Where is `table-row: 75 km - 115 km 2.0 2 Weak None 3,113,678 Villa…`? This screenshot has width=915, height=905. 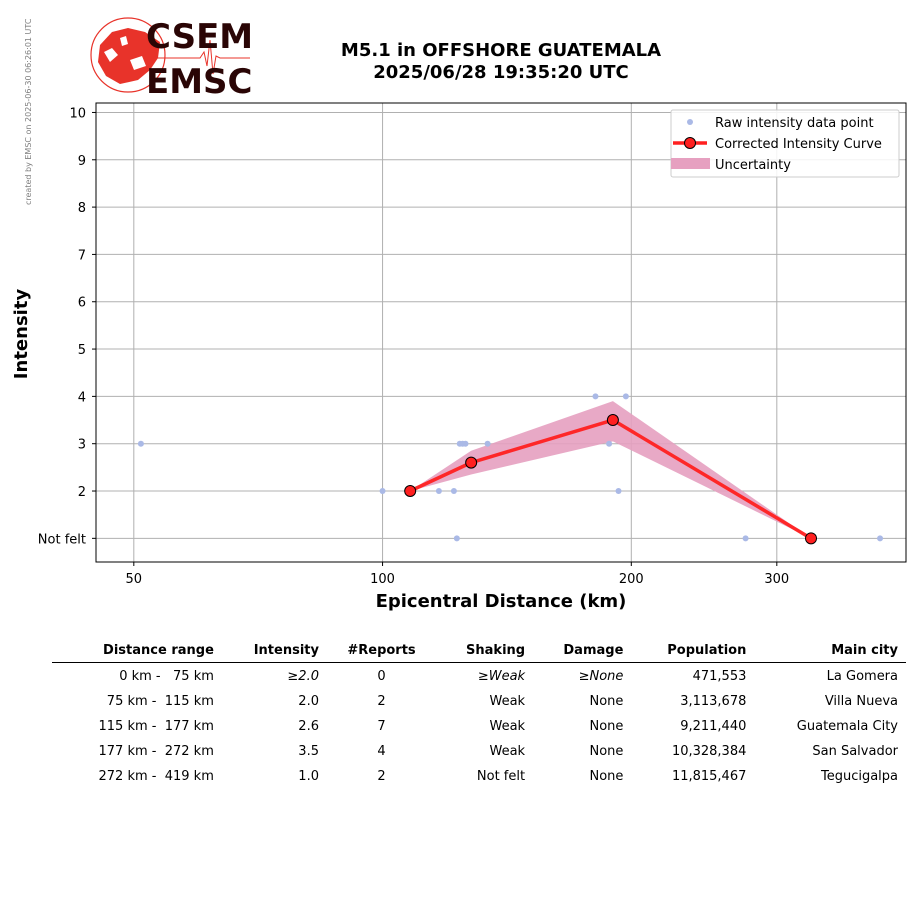
table-row: 75 km - 115 km 2.0 2 Weak None 3,113,678 Villa… is located at coordinates (479, 700).